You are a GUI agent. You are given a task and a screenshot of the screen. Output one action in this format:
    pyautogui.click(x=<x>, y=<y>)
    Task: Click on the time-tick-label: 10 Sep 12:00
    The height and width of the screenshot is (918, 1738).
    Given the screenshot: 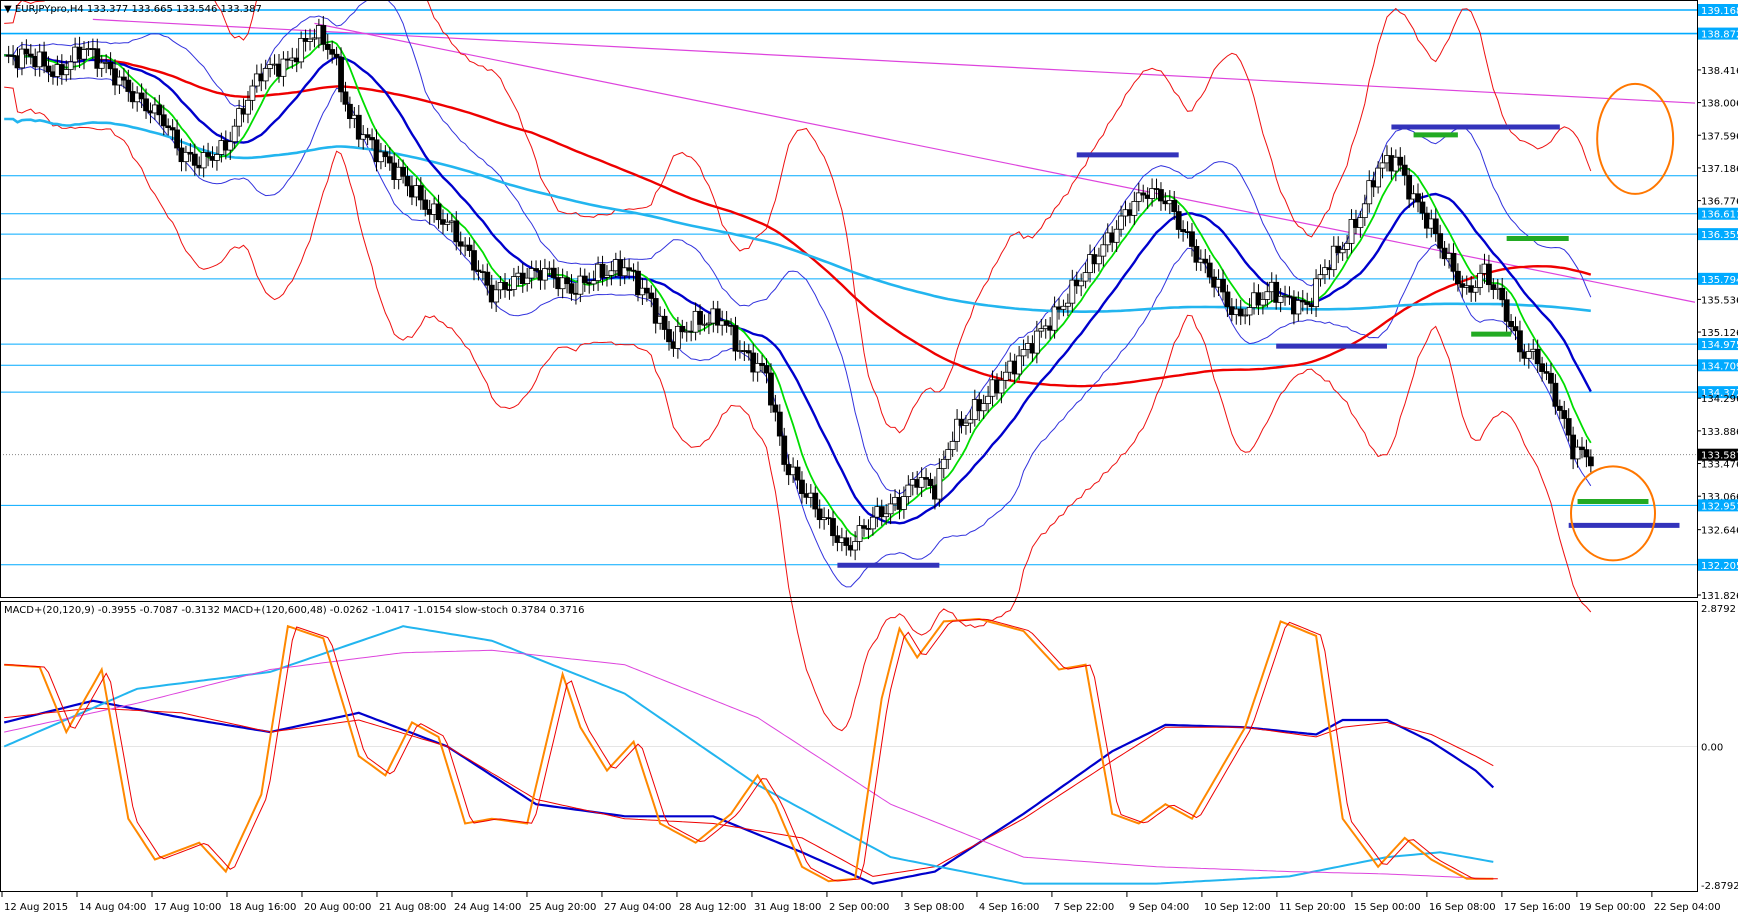 What is the action you would take?
    pyautogui.click(x=1237, y=907)
    